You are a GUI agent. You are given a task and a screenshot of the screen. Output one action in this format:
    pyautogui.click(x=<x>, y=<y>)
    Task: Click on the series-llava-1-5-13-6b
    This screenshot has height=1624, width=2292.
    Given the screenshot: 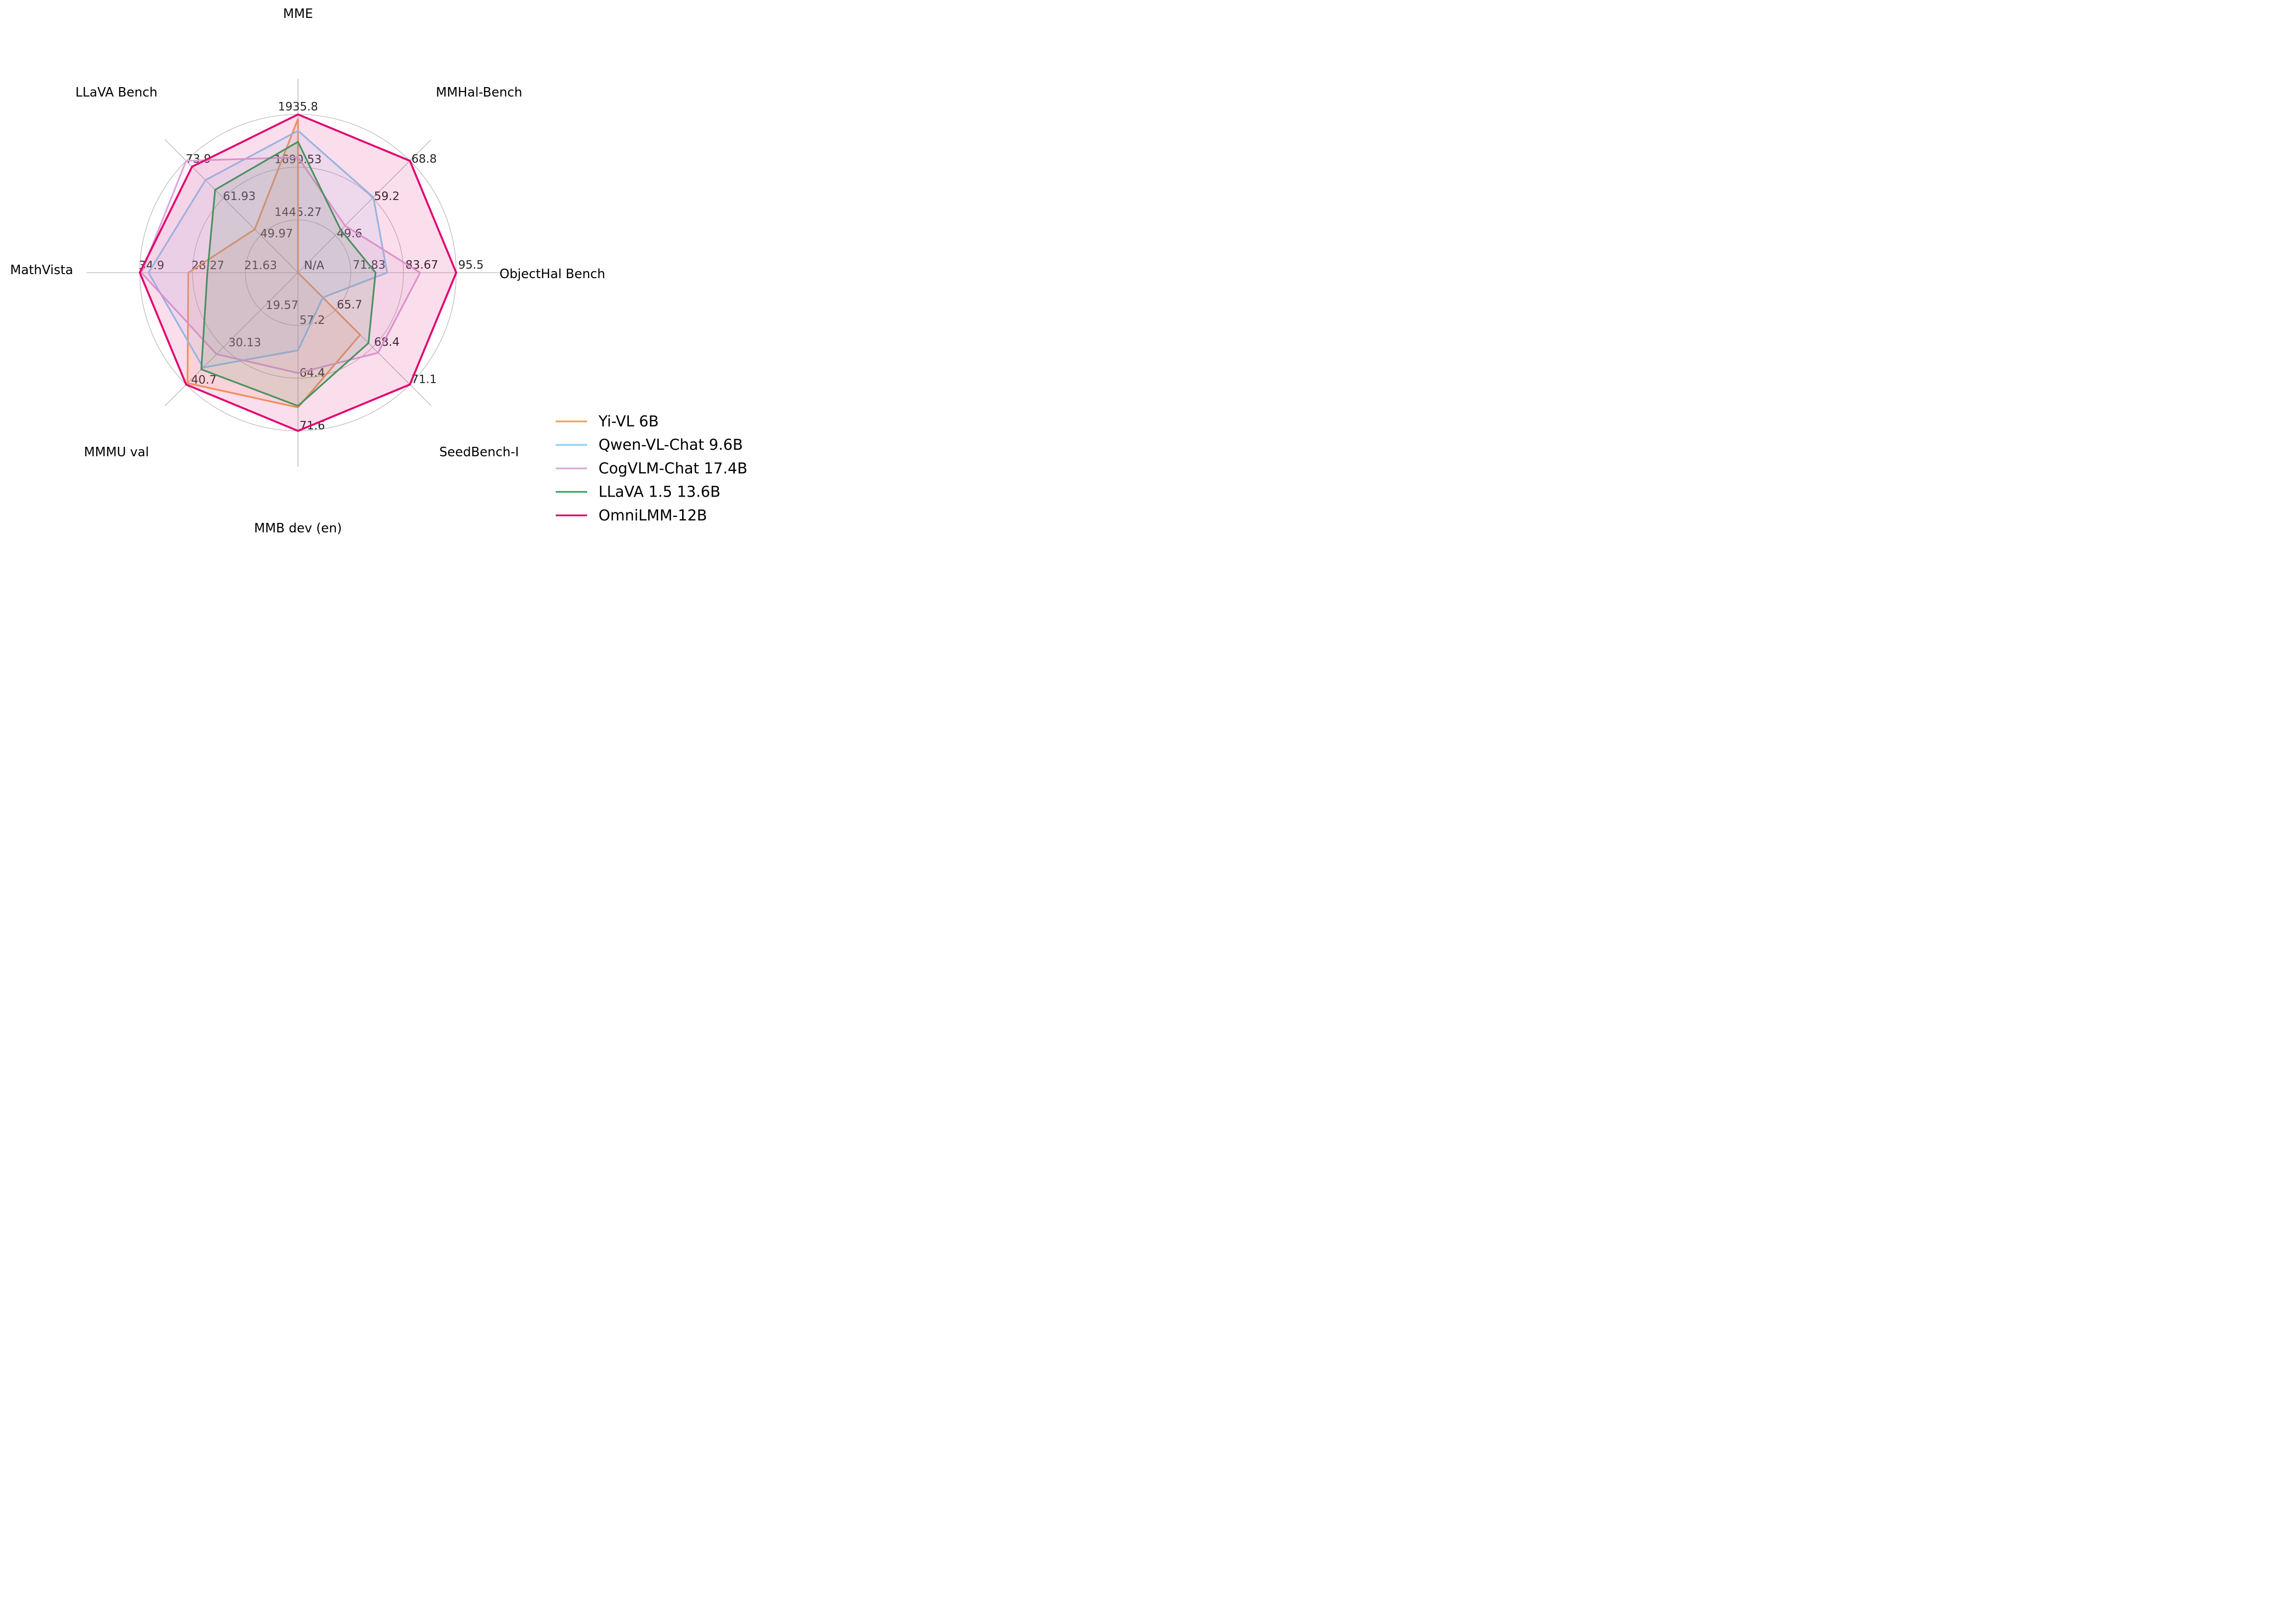 What is the action you would take?
    pyautogui.click(x=288, y=274)
    